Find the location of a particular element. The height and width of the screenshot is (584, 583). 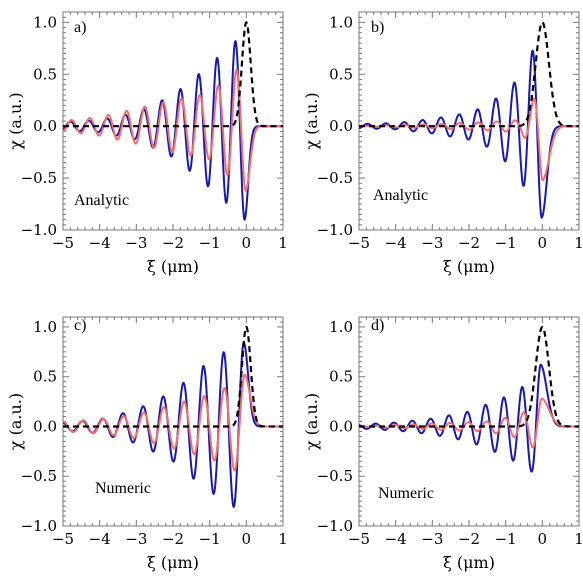

panel-label: c) is located at coordinates (80, 325).